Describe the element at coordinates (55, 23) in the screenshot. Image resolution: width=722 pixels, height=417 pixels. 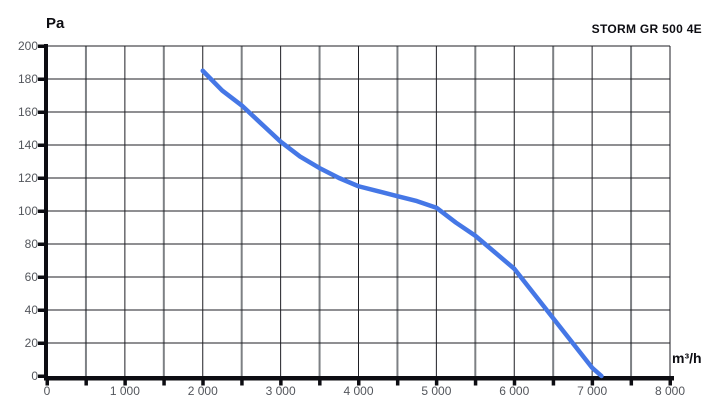
I see `y-axis-unit-label: Pa` at that location.